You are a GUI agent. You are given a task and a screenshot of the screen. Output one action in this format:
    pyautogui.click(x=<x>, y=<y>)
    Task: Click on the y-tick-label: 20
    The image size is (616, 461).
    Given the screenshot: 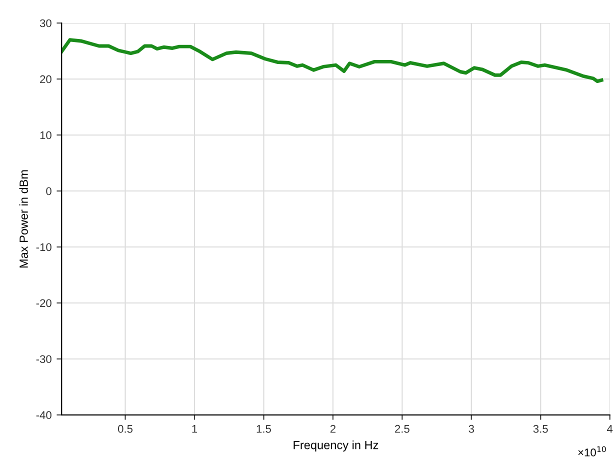 What is the action you would take?
    pyautogui.click(x=46, y=79)
    